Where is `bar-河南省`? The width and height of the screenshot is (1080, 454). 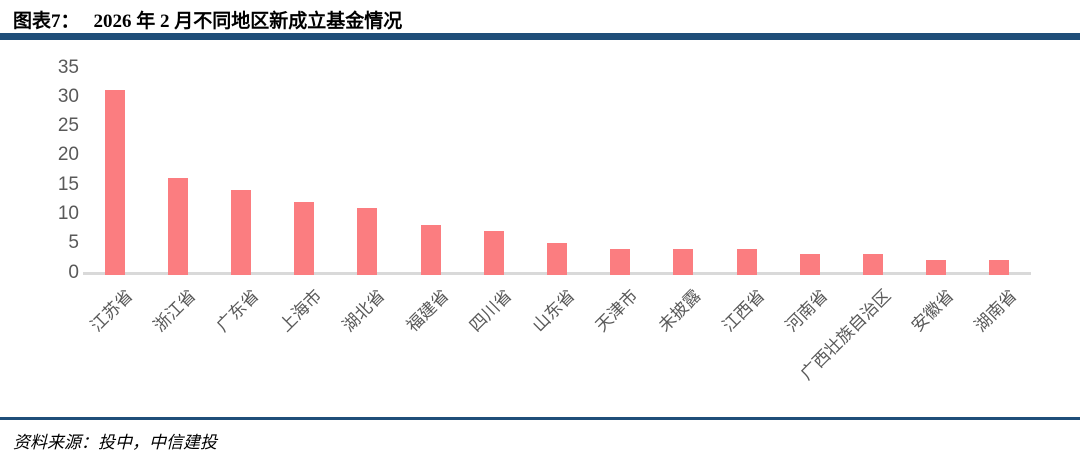 bar-河南省 is located at coordinates (809, 264).